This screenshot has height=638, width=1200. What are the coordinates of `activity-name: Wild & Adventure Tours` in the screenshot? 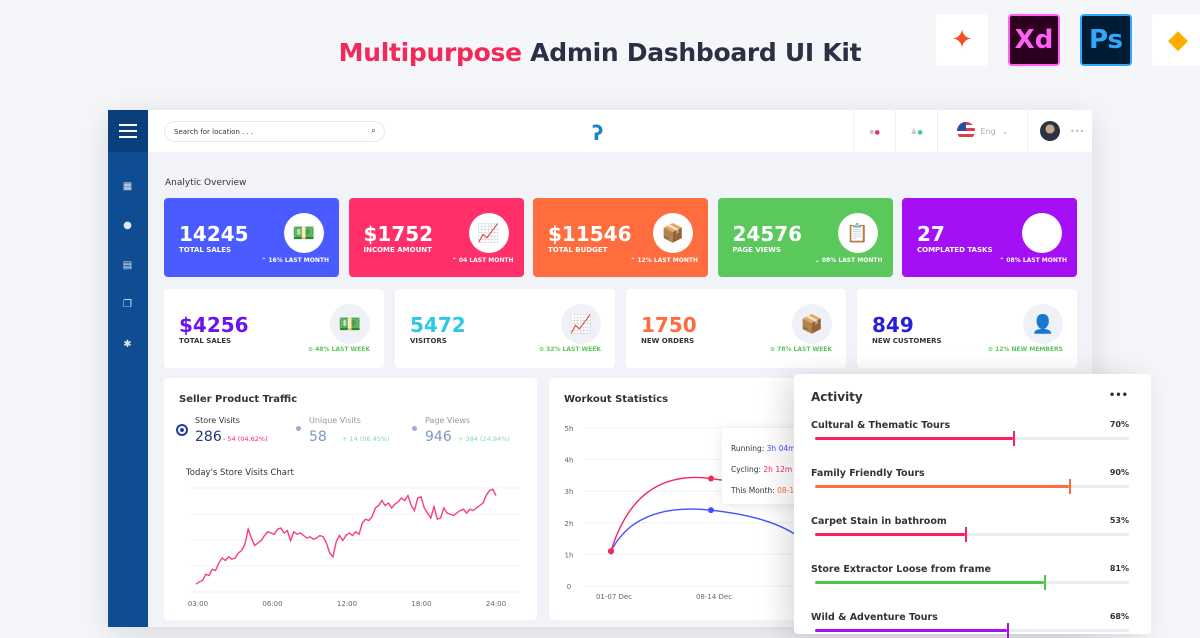 It's located at (874, 617).